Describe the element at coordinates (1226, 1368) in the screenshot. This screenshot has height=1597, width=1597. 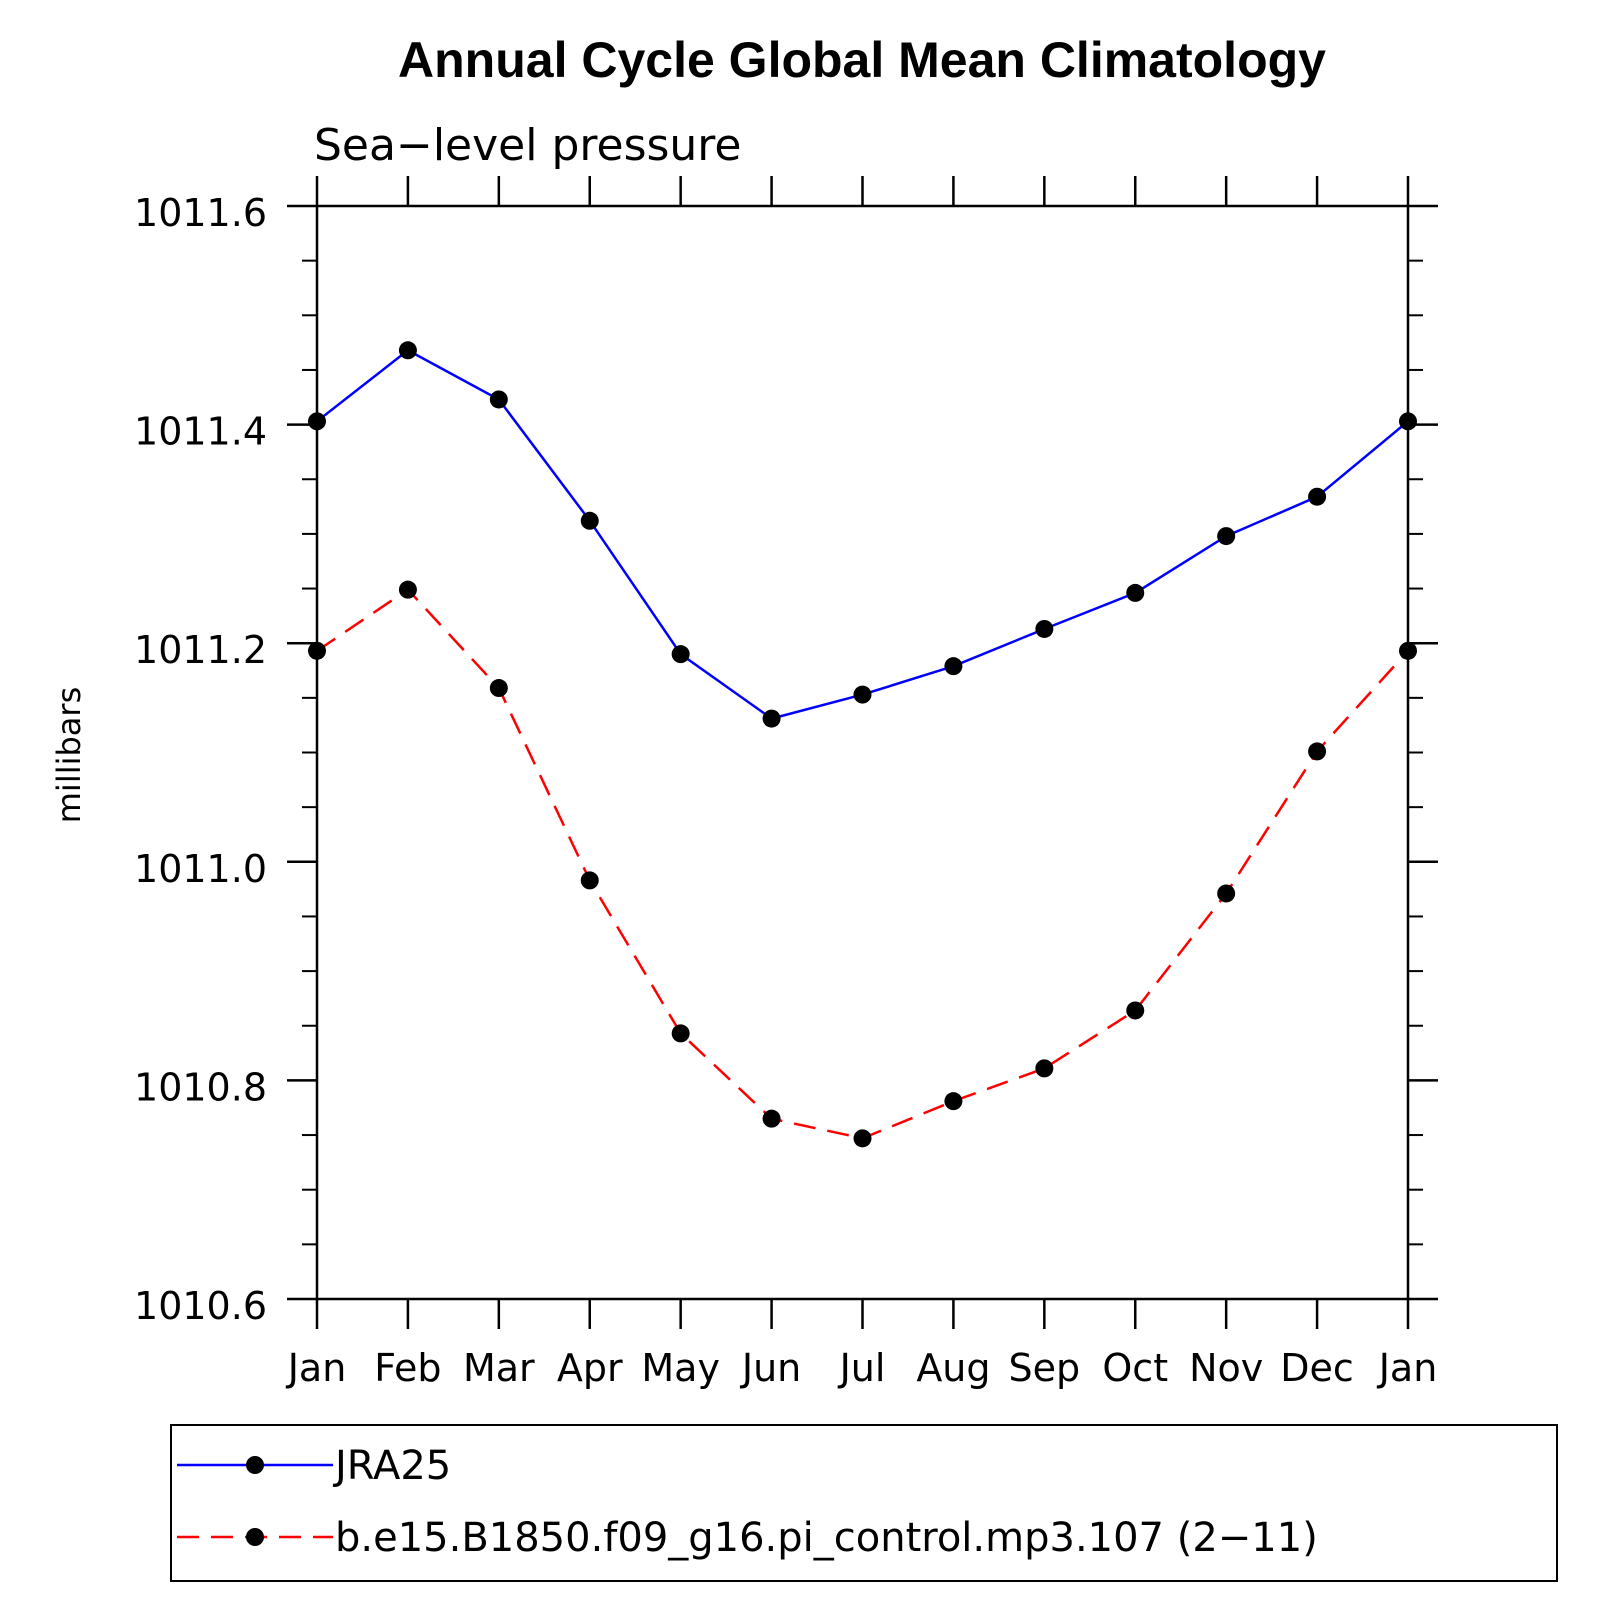
I see `x-tick-label: Nov` at that location.